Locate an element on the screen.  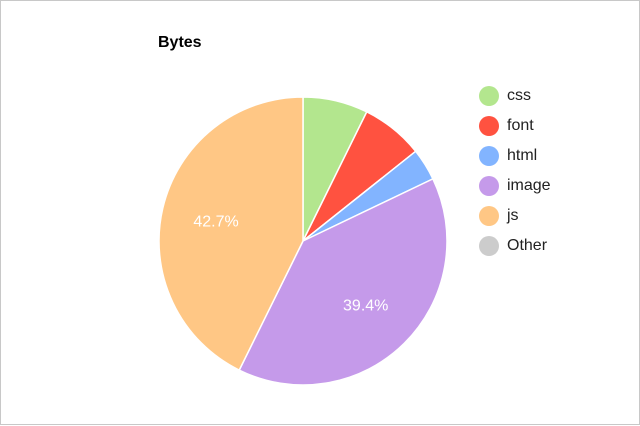
legend-item-image: image is located at coordinates (544, 186).